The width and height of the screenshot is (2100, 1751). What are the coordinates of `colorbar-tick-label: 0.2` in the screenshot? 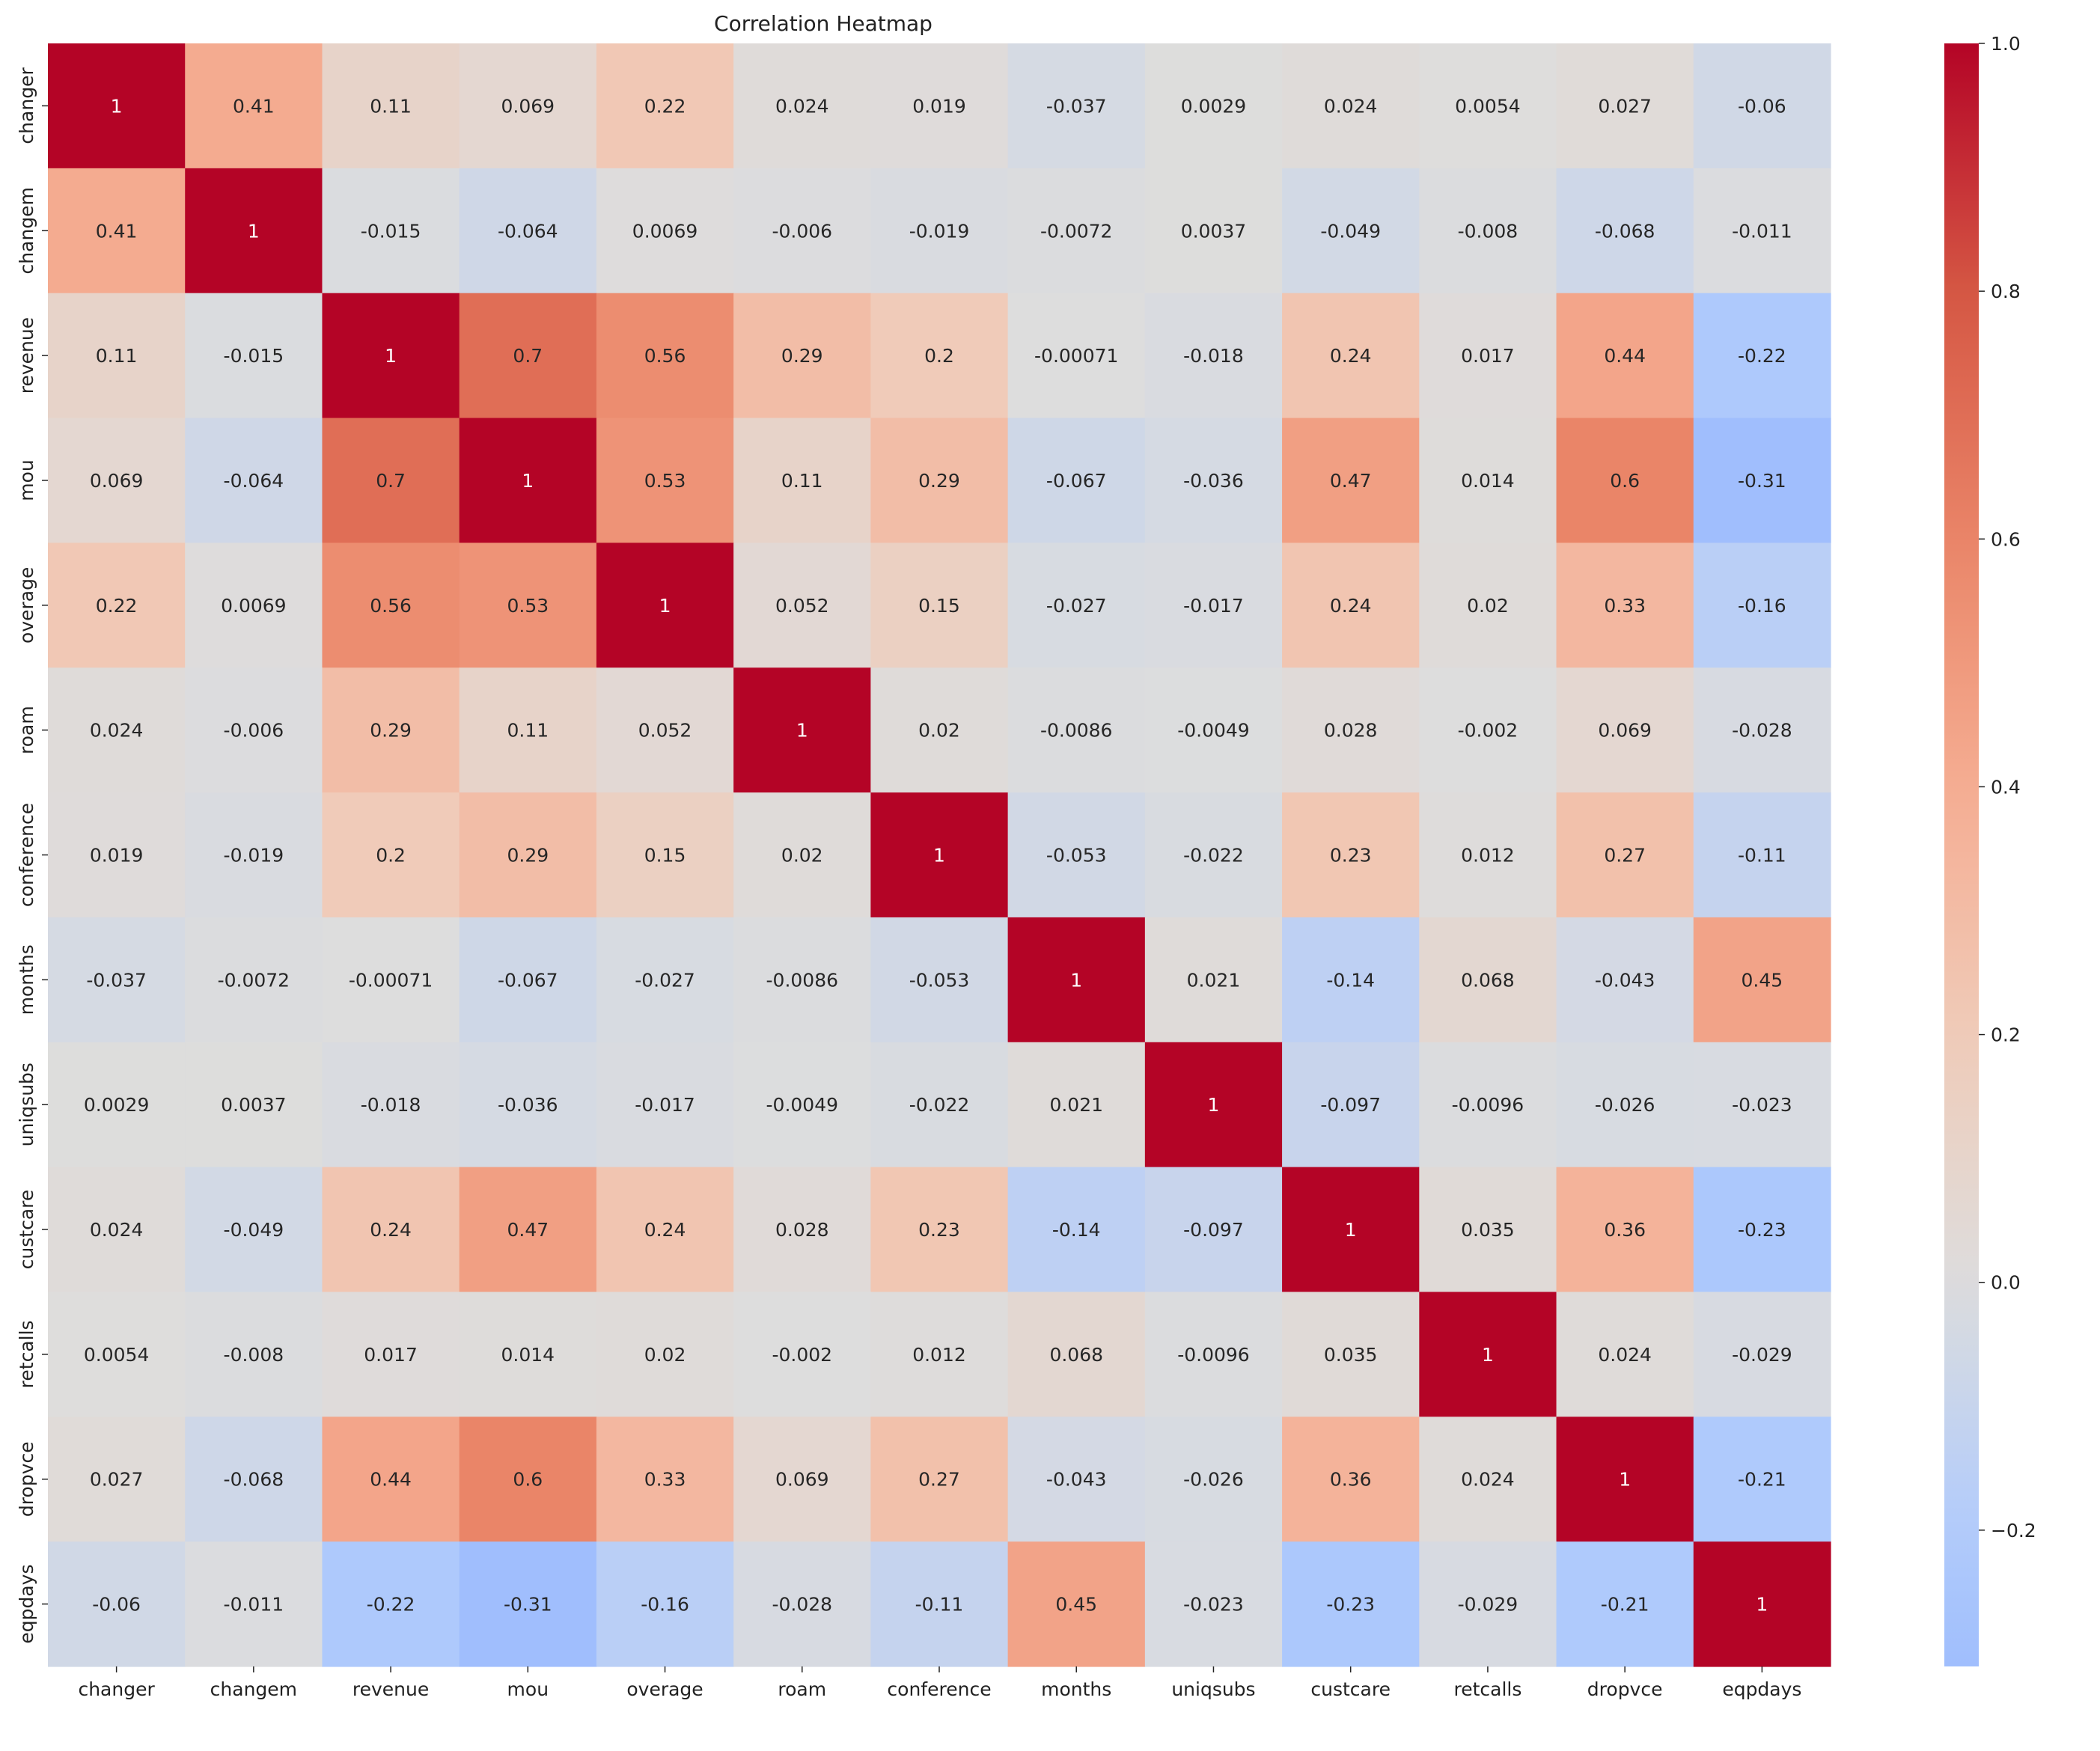 It's located at (2006, 1035).